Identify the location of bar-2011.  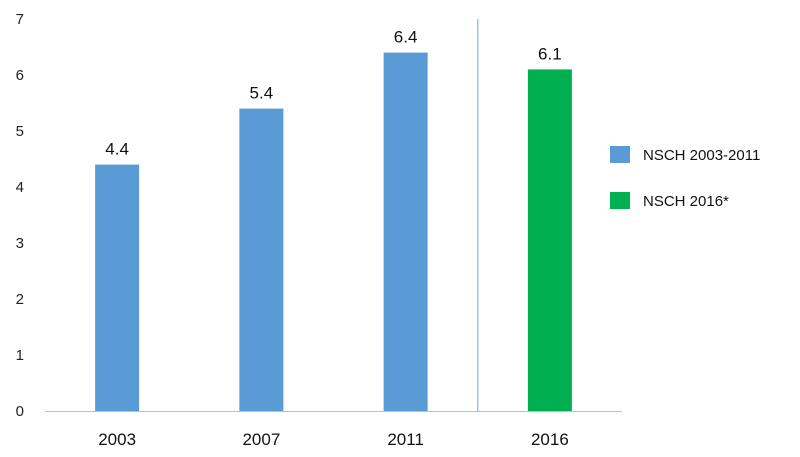
(405, 231).